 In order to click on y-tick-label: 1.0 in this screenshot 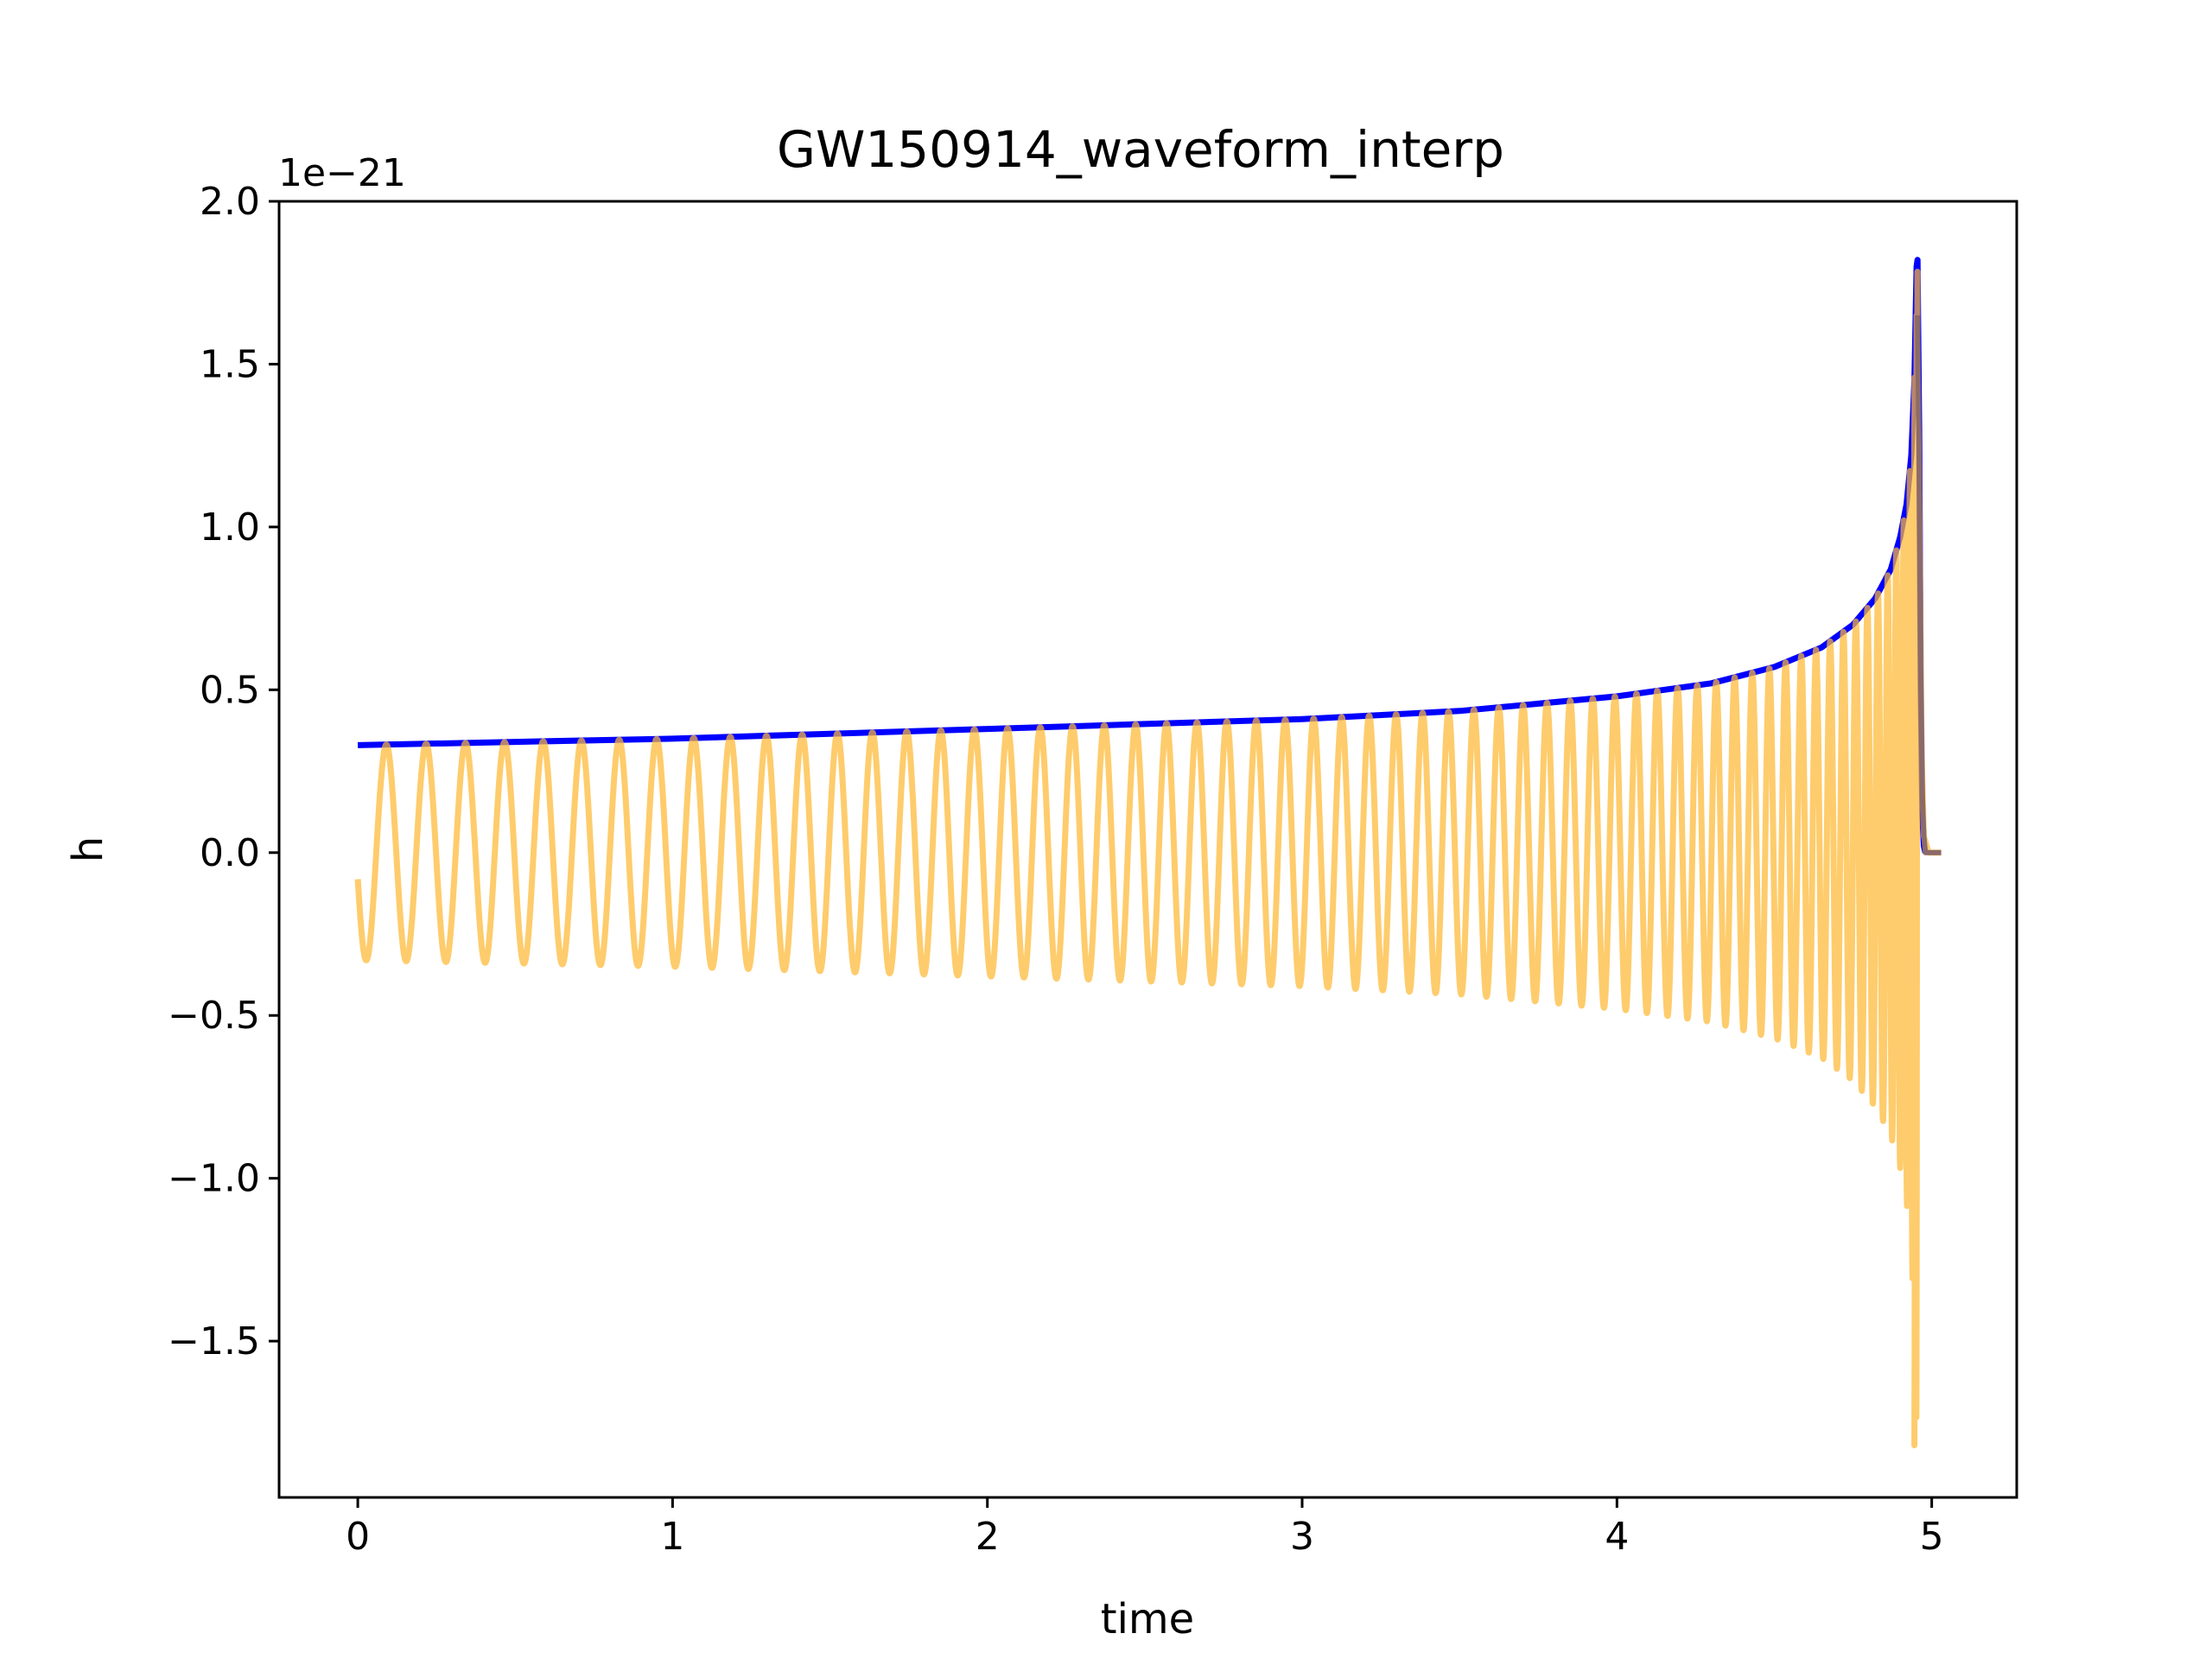, I will do `click(230, 527)`.